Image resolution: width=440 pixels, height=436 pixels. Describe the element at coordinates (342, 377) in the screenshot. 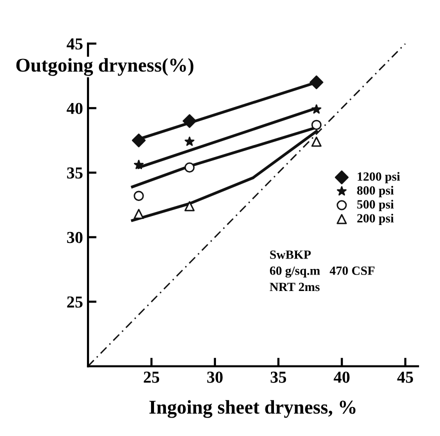

I see `x-tick-label: 40` at that location.